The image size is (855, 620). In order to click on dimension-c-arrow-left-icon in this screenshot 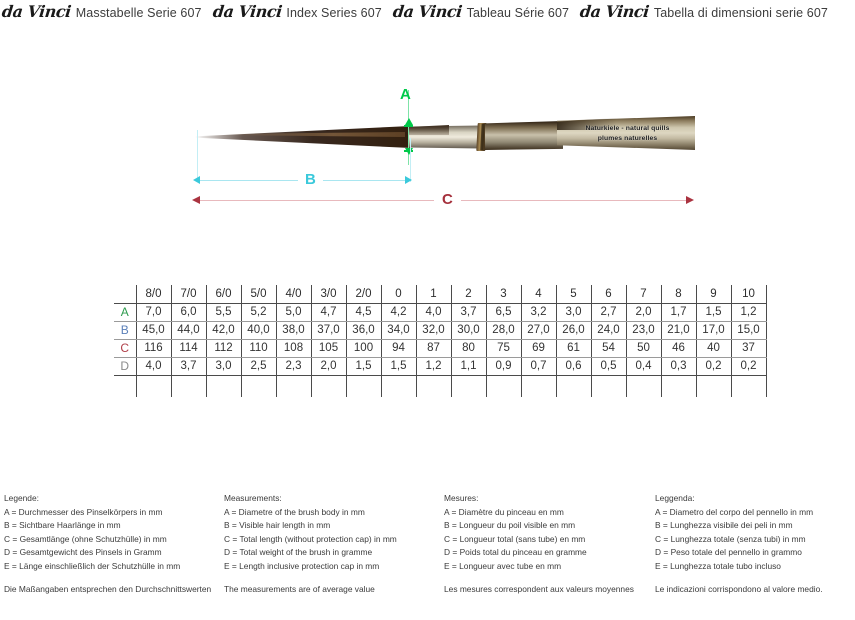, I will do `click(196, 200)`.